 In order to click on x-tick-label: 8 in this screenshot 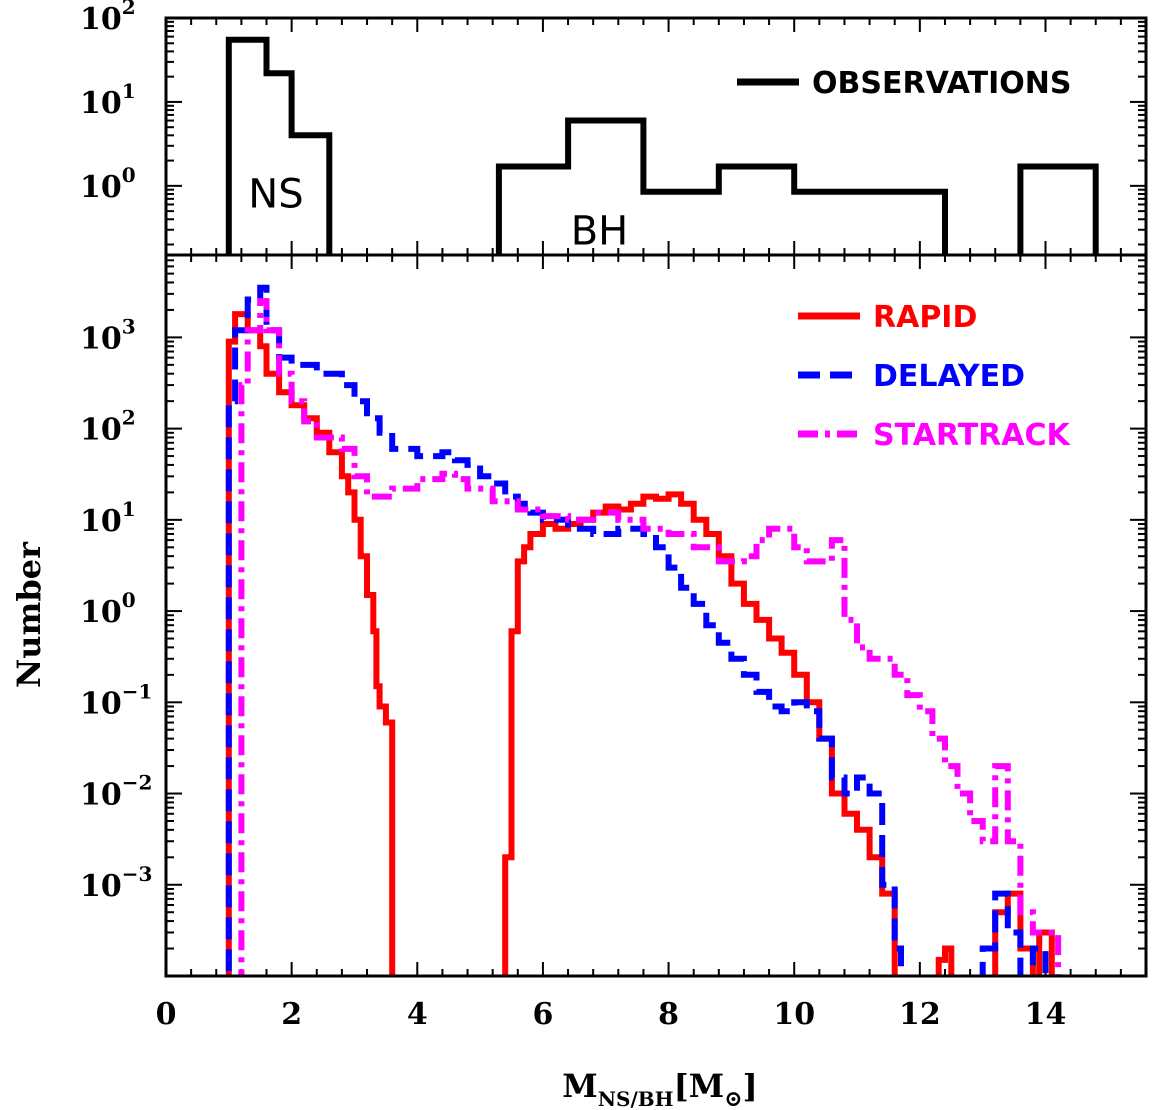, I will do `click(668, 1014)`.